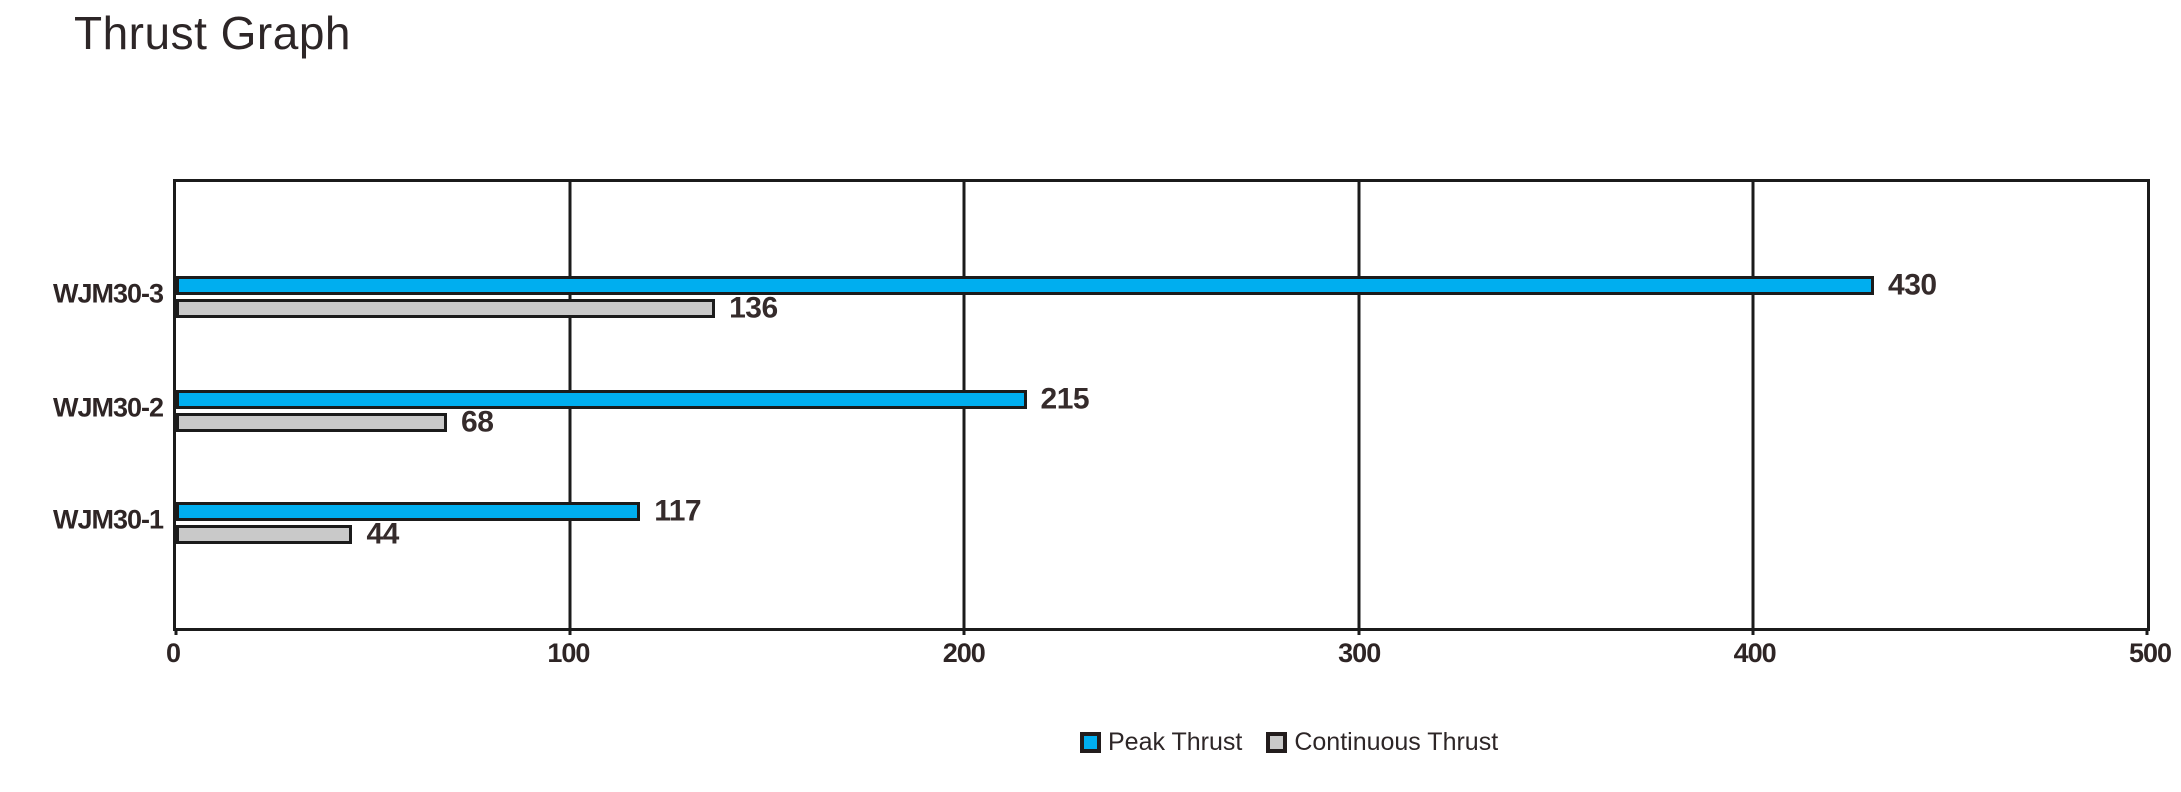 The image size is (2181, 792). Describe the element at coordinates (2150, 653) in the screenshot. I see `x-tick-label-500: 500` at that location.